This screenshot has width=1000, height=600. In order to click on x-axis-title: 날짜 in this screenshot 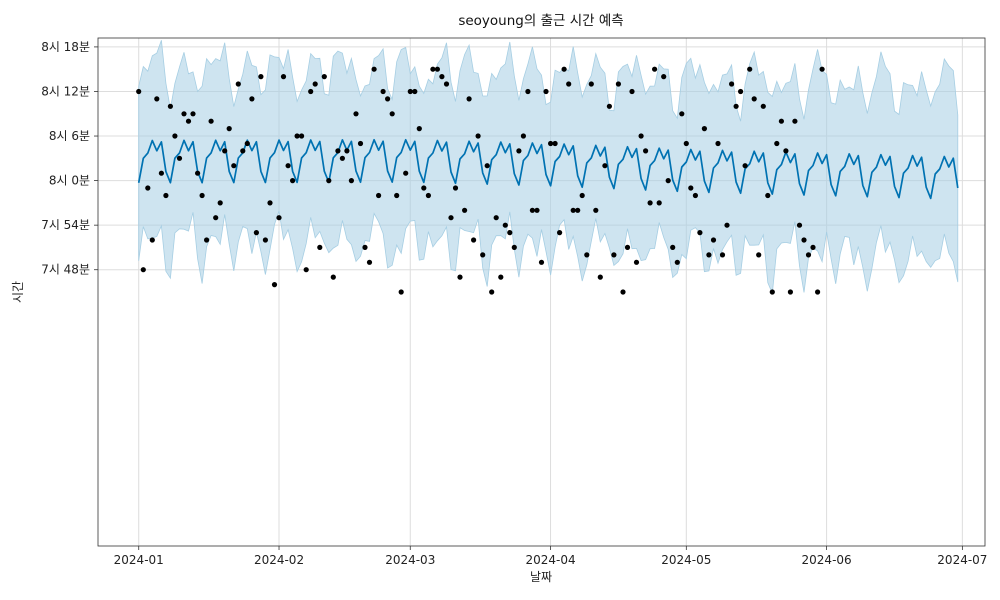, I will do `click(541, 577)`.